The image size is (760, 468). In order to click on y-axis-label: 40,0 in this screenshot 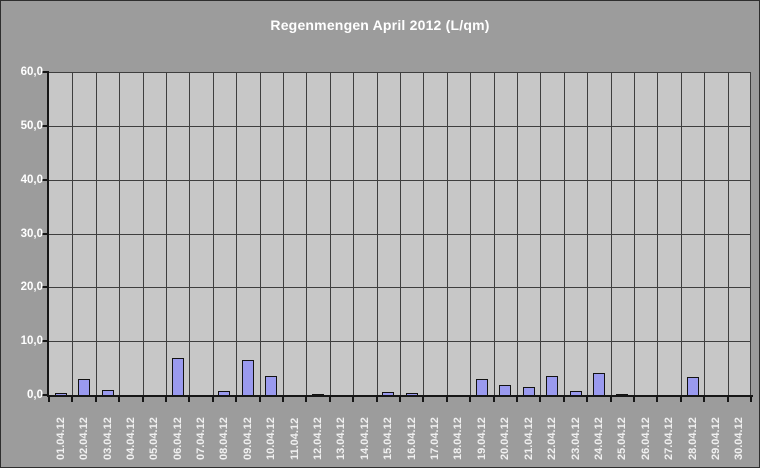, I will do `click(31, 180)`.